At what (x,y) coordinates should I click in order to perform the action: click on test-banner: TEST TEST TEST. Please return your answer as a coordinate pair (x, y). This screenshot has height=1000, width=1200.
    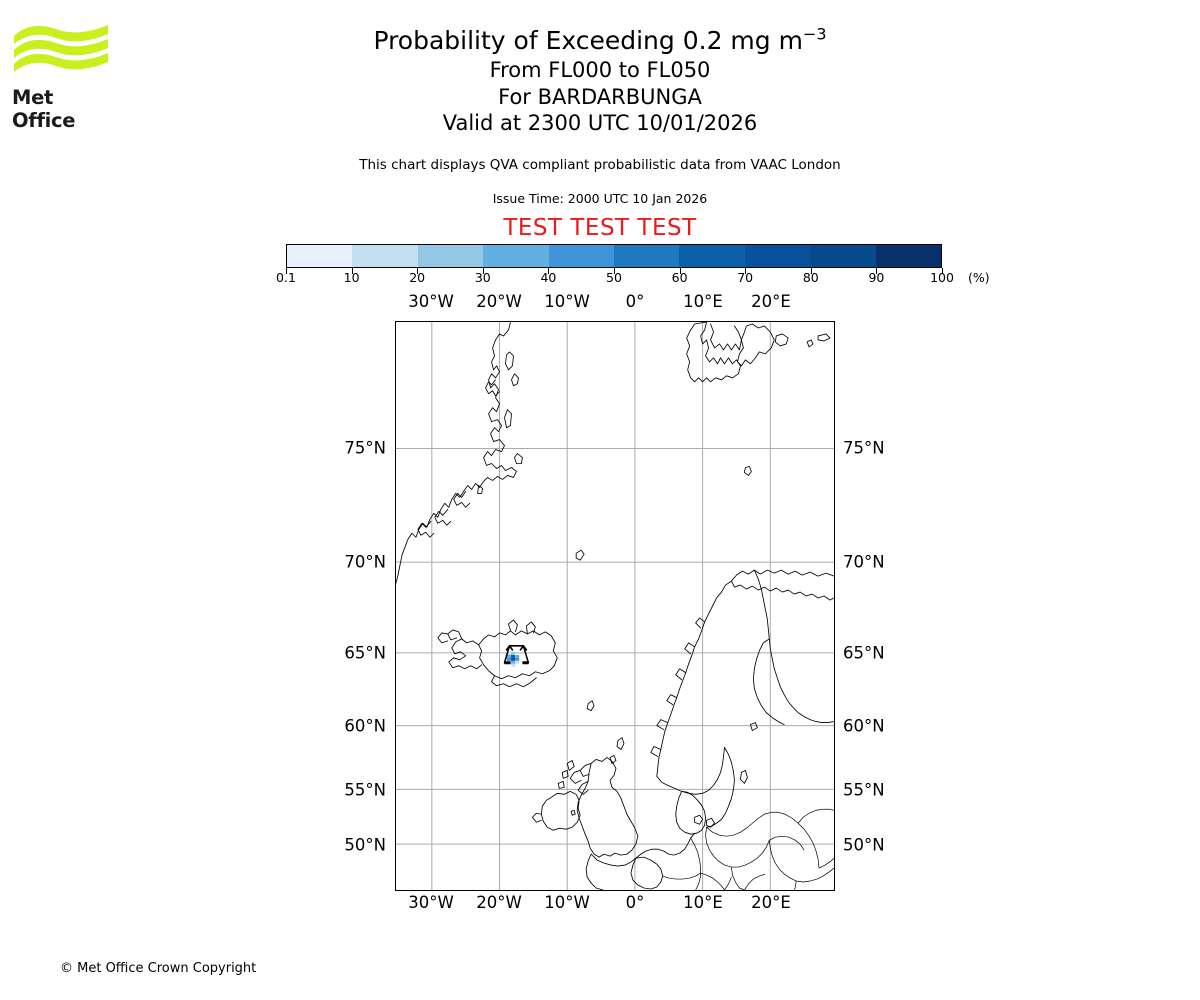
    Looking at the image, I should click on (600, 228).